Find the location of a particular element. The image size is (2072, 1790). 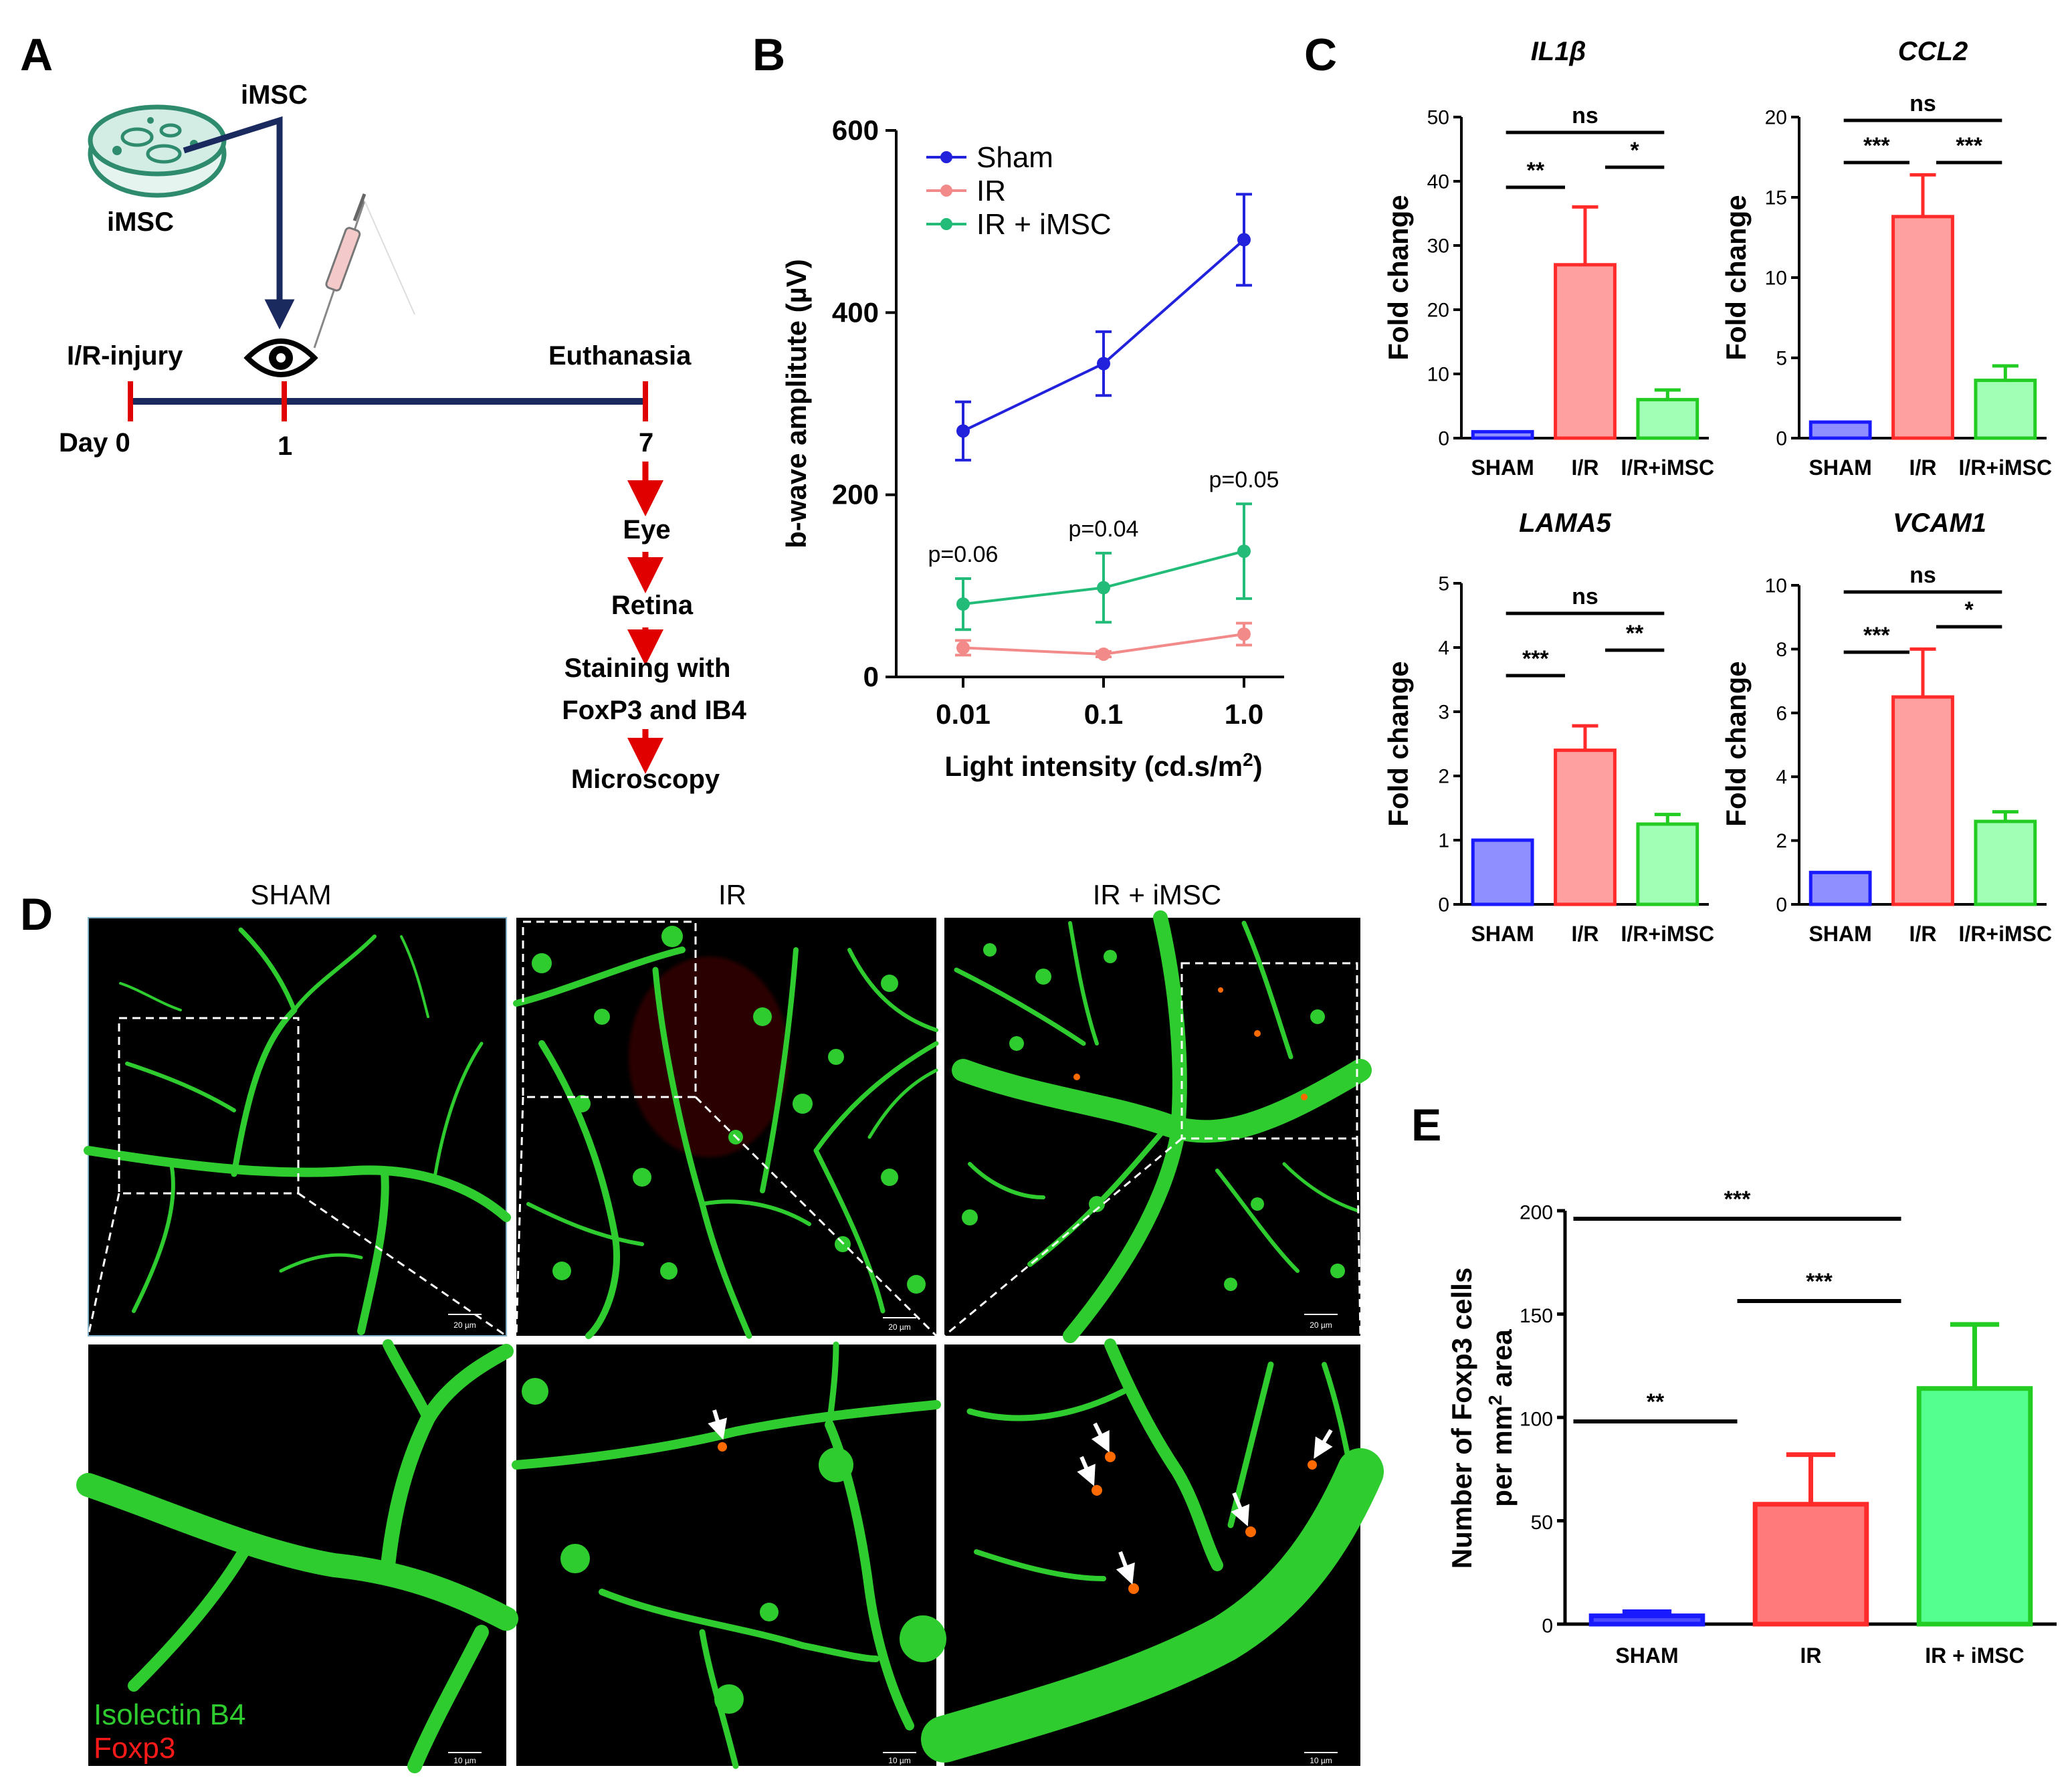

legend-isolectin: Isolectin B4 is located at coordinates (170, 1715).